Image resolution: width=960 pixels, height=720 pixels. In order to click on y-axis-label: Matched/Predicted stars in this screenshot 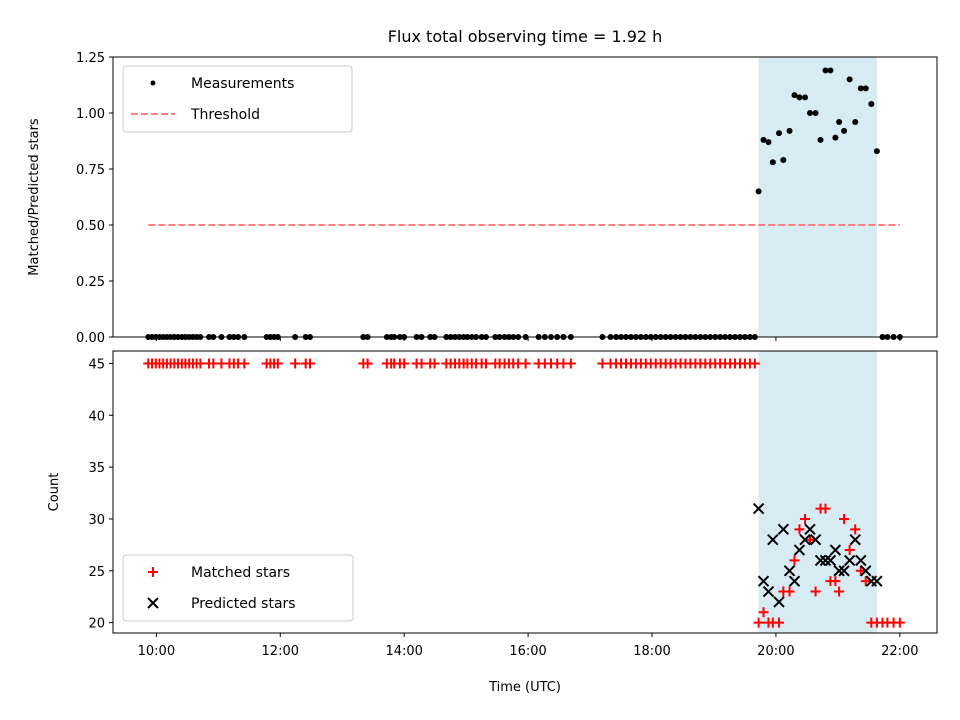, I will do `click(34, 197)`.